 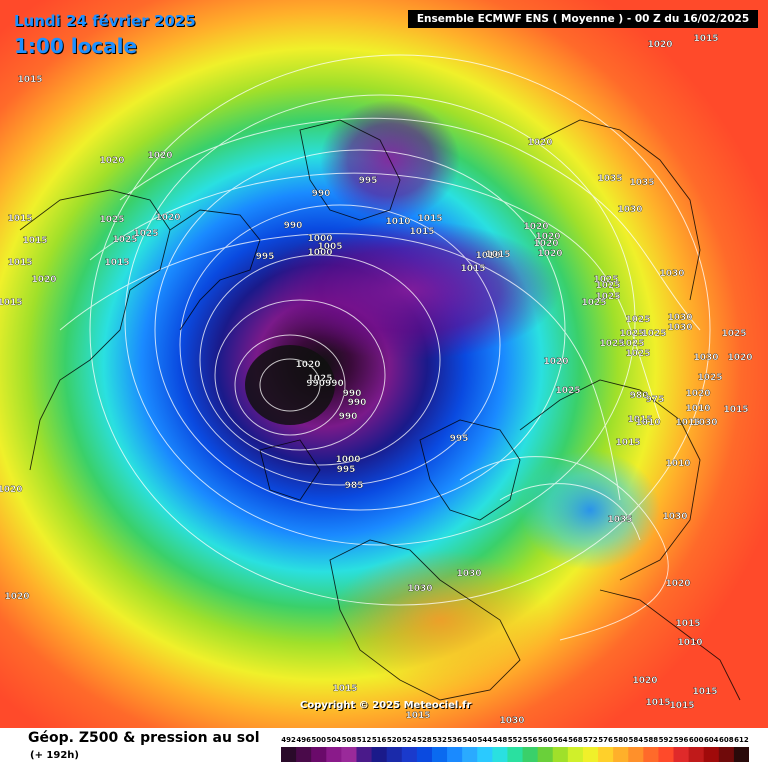 What do you see at coordinates (530, 740) in the screenshot?
I see `legend-tick-label: 556` at bounding box center [530, 740].